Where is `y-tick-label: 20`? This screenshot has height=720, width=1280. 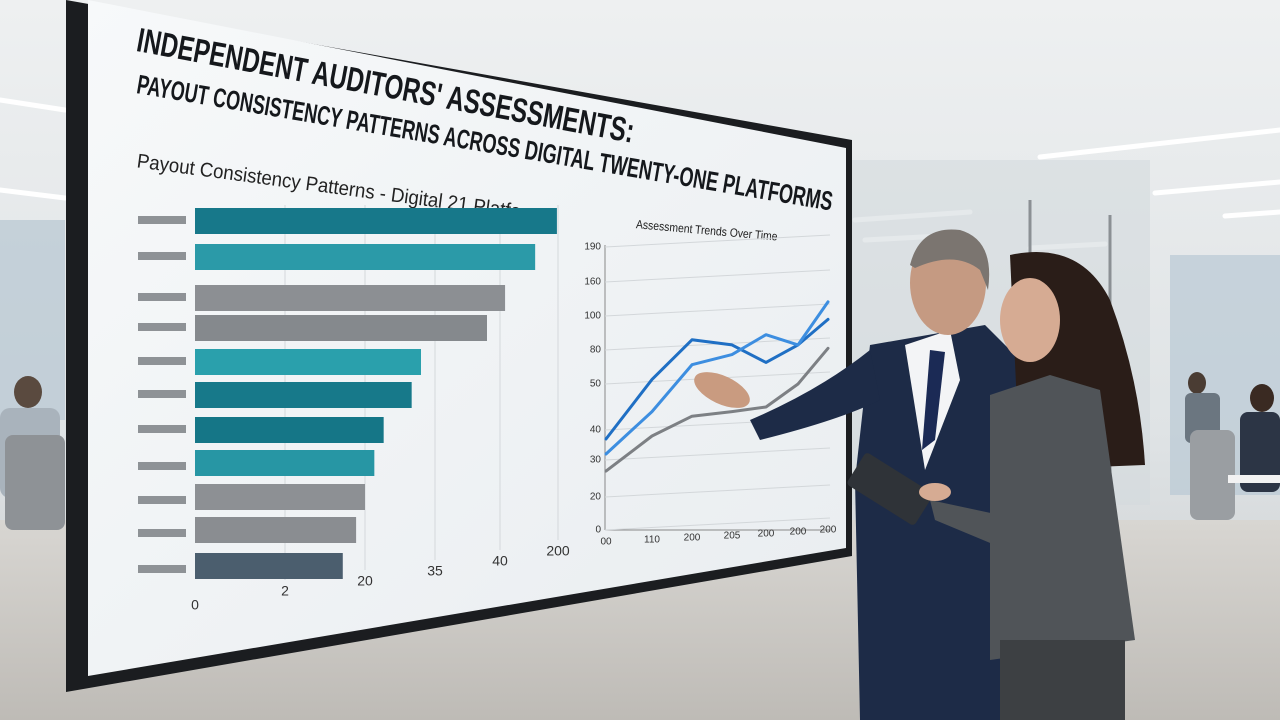 y-tick-label: 20 is located at coordinates (596, 497).